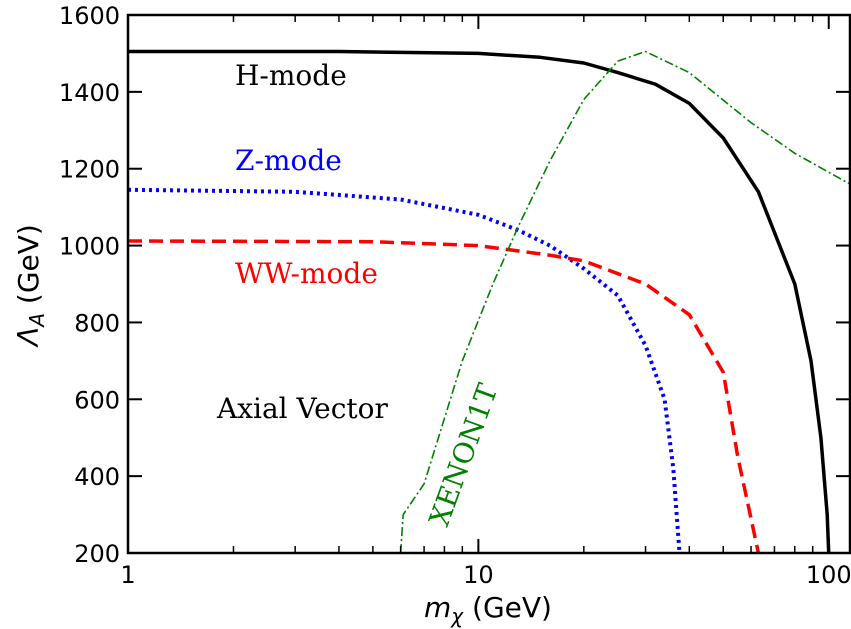  What do you see at coordinates (97, 323) in the screenshot?
I see `y-tick-label: 800` at bounding box center [97, 323].